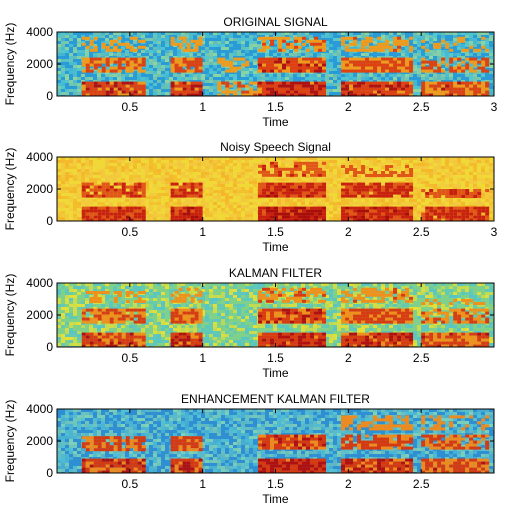 The width and height of the screenshot is (507, 518). Describe the element at coordinates (494, 107) in the screenshot. I see `x-tick-label: 3` at that location.